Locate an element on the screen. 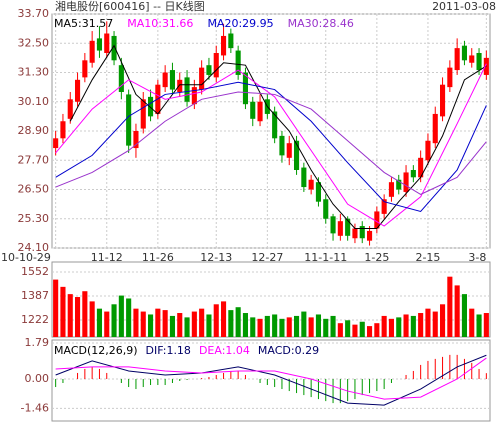 This screenshot has width=500, height=425. x-tick-label: 3-8 is located at coordinates (477, 257).